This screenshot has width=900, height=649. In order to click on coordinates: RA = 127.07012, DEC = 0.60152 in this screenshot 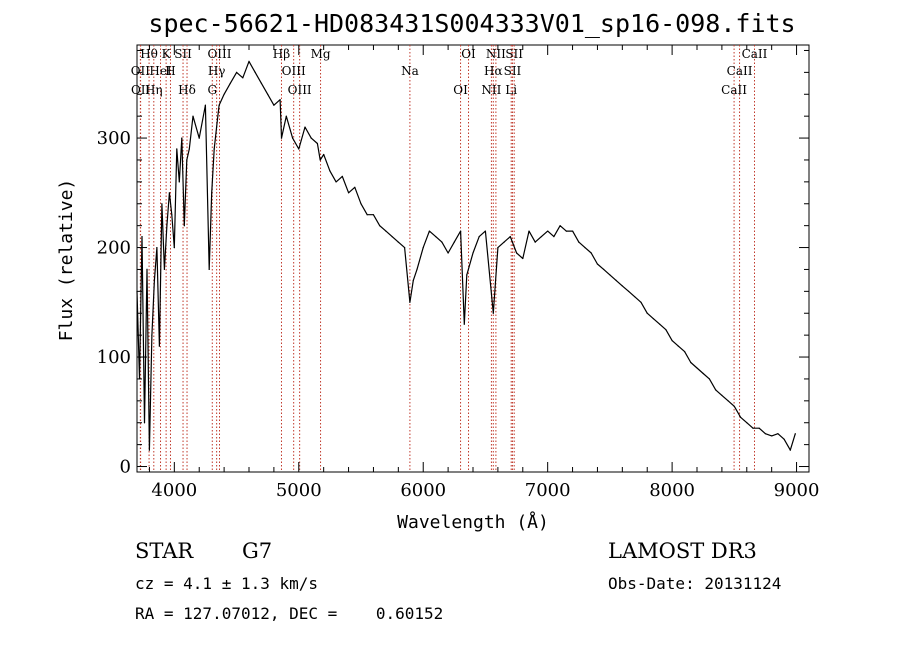, I will do `click(289, 613)`.